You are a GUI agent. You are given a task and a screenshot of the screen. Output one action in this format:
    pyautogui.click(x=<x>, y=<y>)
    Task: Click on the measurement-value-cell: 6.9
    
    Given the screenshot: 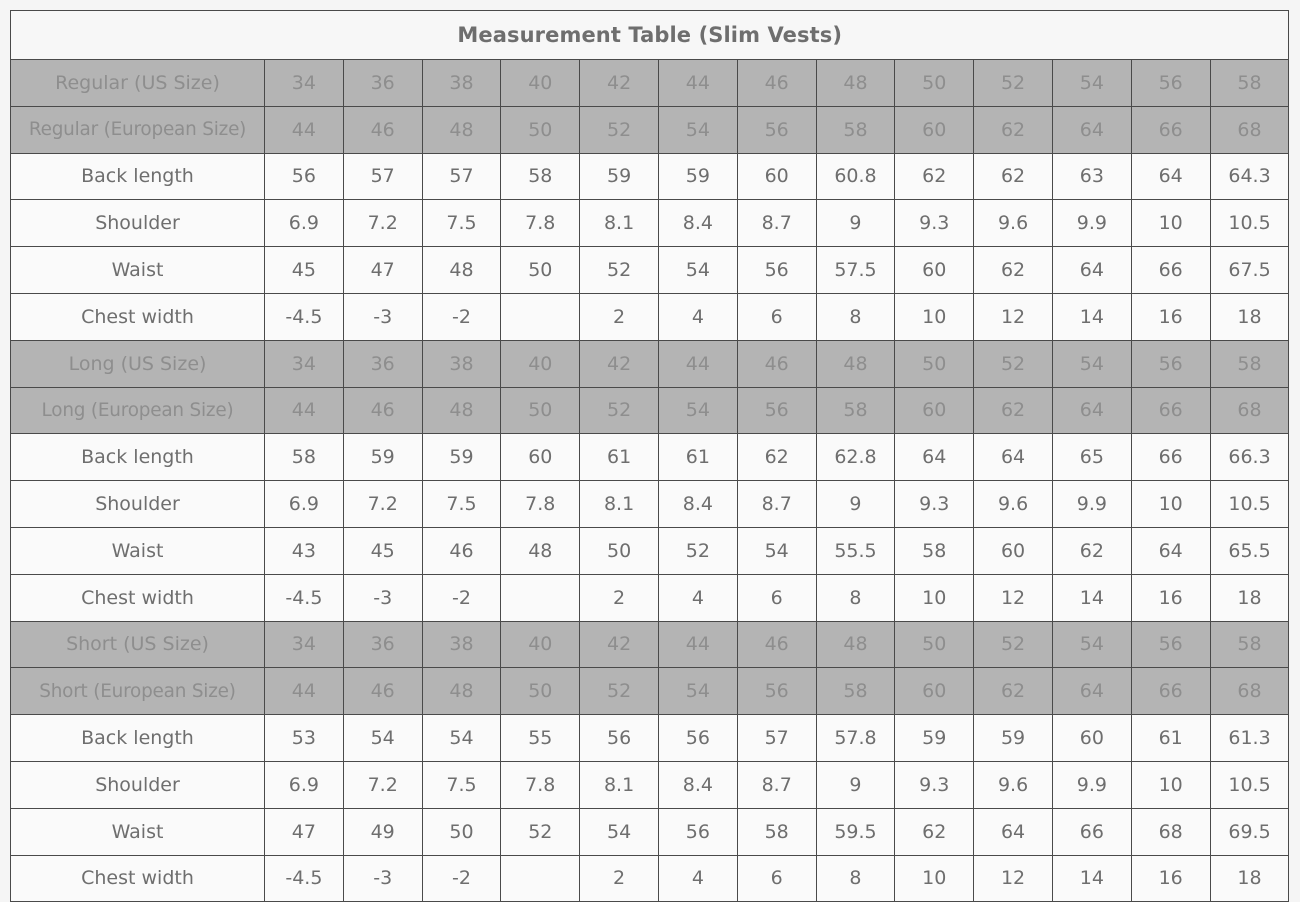 What is the action you would take?
    pyautogui.click(x=304, y=504)
    